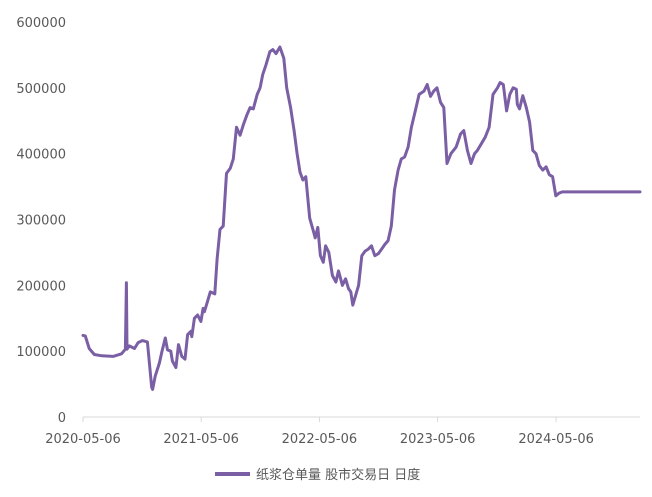  I want to click on y-tick-label: 400000, so click(41, 155).